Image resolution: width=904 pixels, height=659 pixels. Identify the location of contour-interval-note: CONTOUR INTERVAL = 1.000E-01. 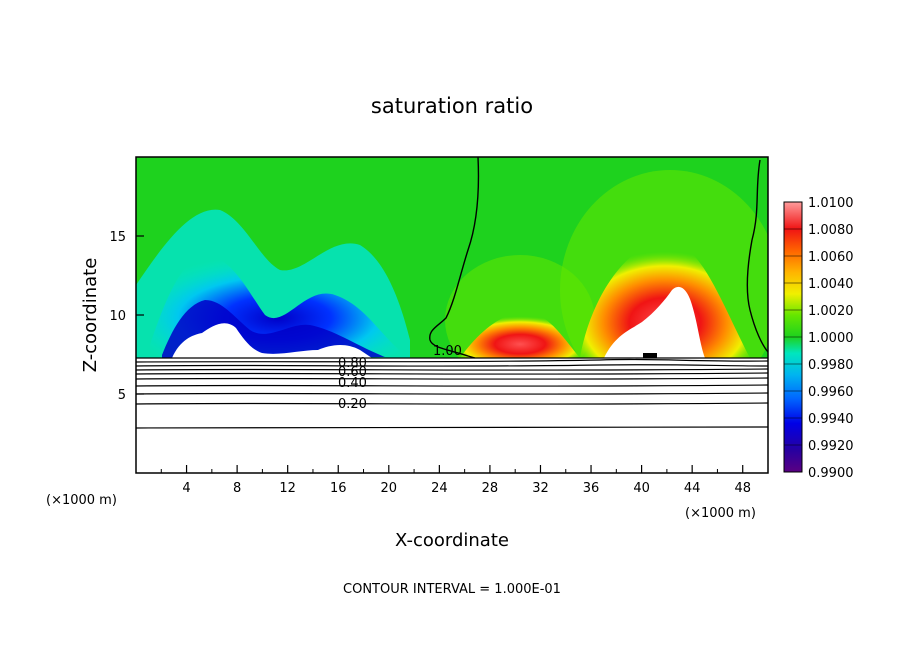
(452, 589).